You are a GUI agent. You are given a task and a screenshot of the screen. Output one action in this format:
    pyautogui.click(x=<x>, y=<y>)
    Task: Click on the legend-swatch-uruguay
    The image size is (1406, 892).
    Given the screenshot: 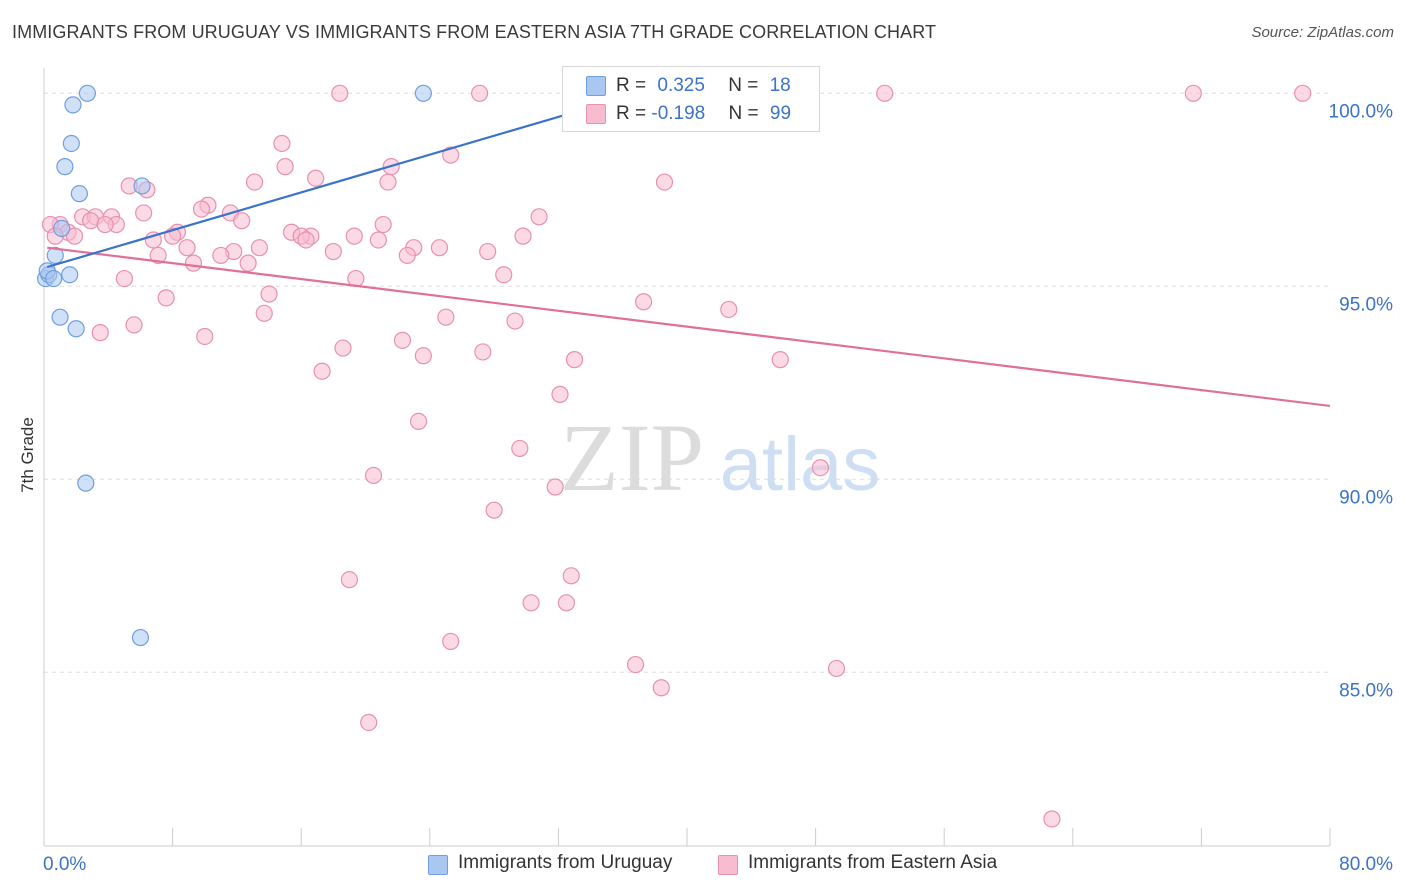 What is the action you would take?
    pyautogui.click(x=596, y=86)
    